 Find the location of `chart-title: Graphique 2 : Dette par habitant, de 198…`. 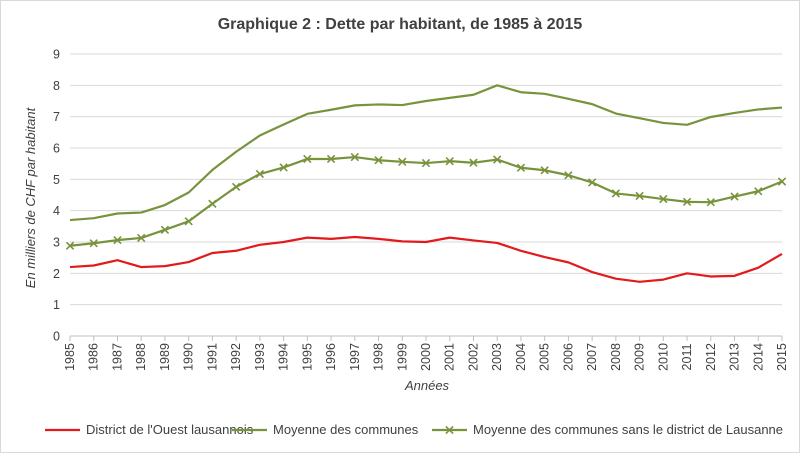

chart-title: Graphique 2 : Dette par habitant, de 198… is located at coordinates (400, 24).